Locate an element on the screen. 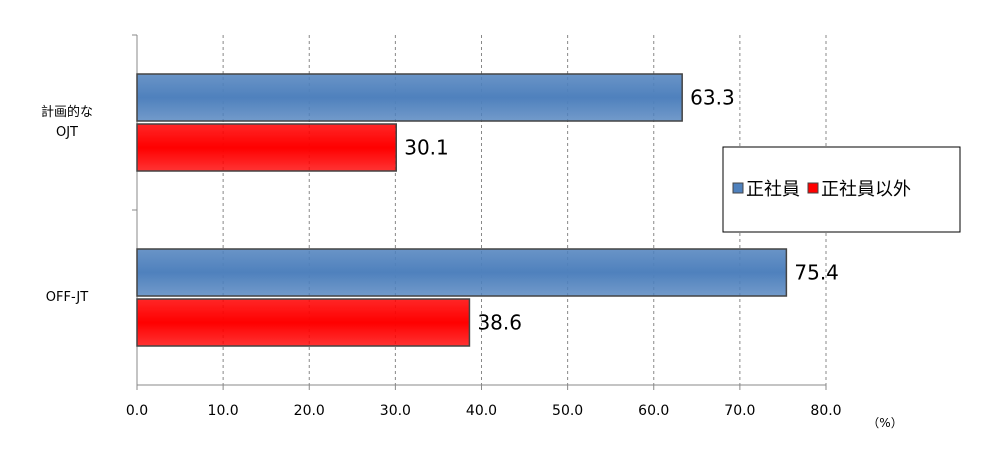 This screenshot has height=461, width=981. x-tick-label: 50.0 is located at coordinates (567, 411).